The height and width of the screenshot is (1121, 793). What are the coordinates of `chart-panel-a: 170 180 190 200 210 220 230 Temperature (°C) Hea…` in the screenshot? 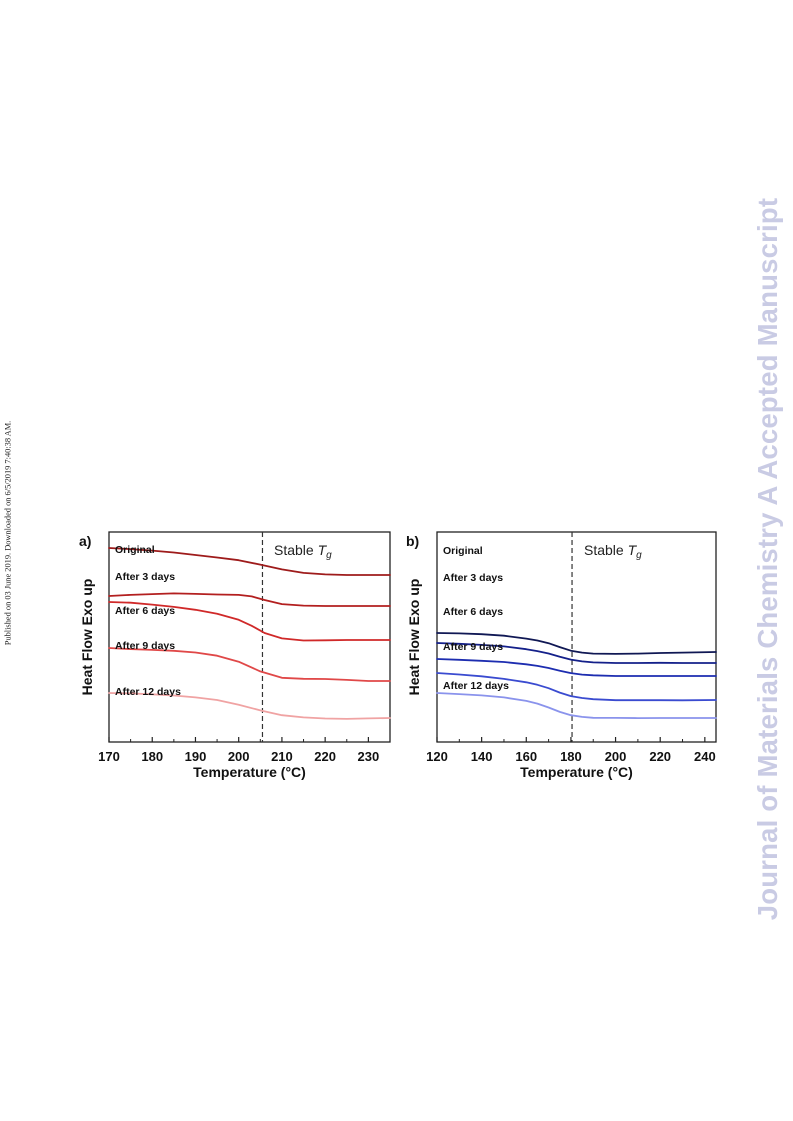 It's located at (235, 655).